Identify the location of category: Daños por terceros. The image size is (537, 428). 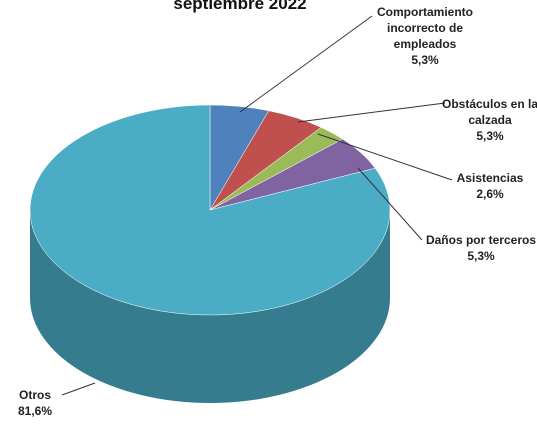
(481, 240).